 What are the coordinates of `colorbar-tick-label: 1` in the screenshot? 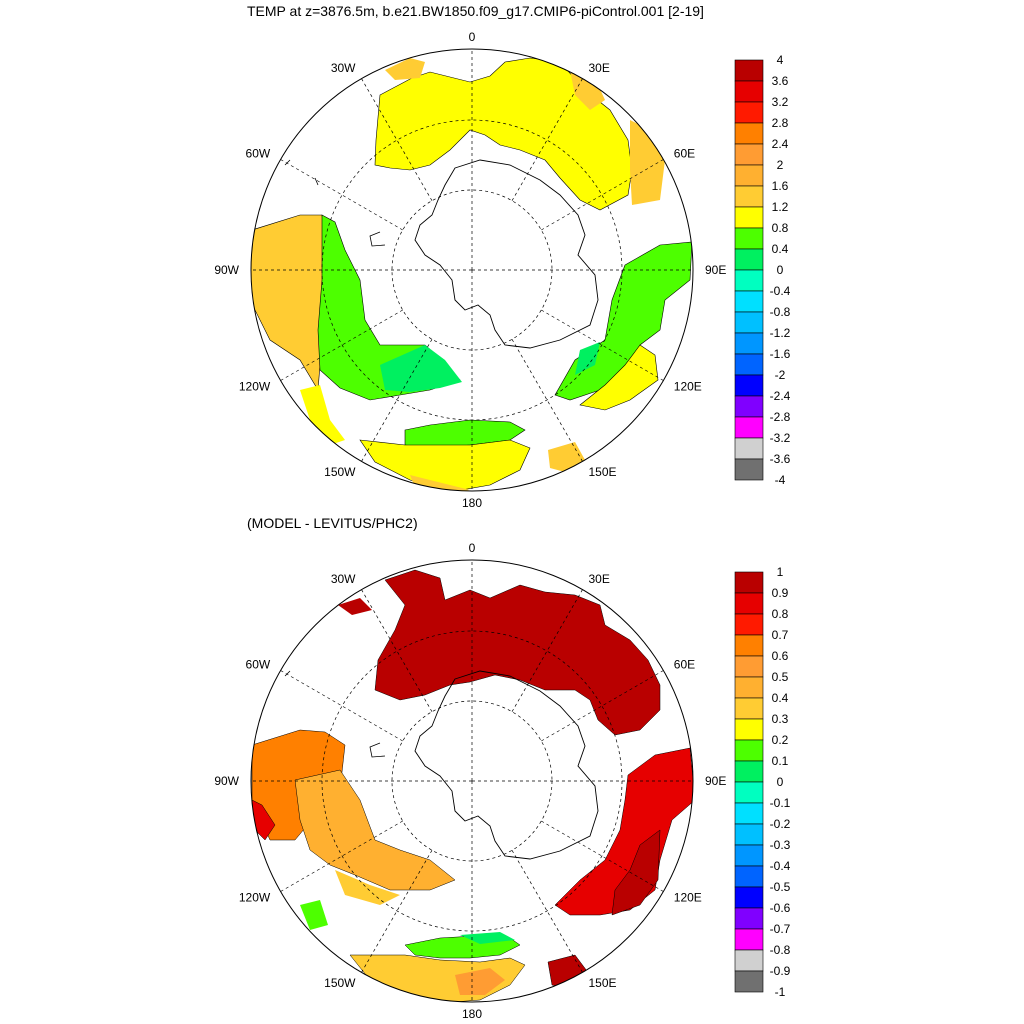 It's located at (780, 572).